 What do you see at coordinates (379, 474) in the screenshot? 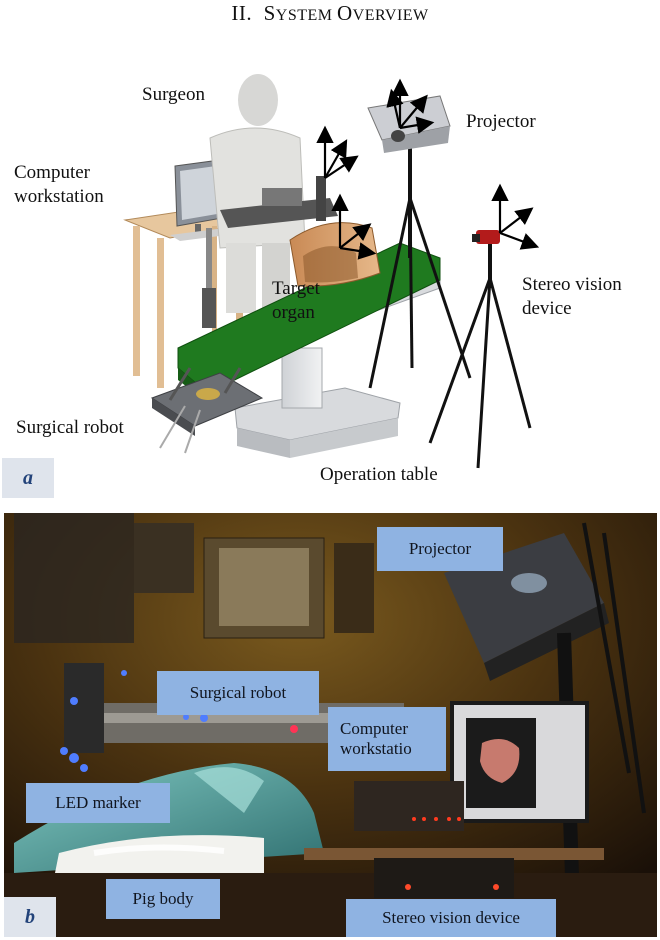
I see `label-operation-table: Operation table` at bounding box center [379, 474].